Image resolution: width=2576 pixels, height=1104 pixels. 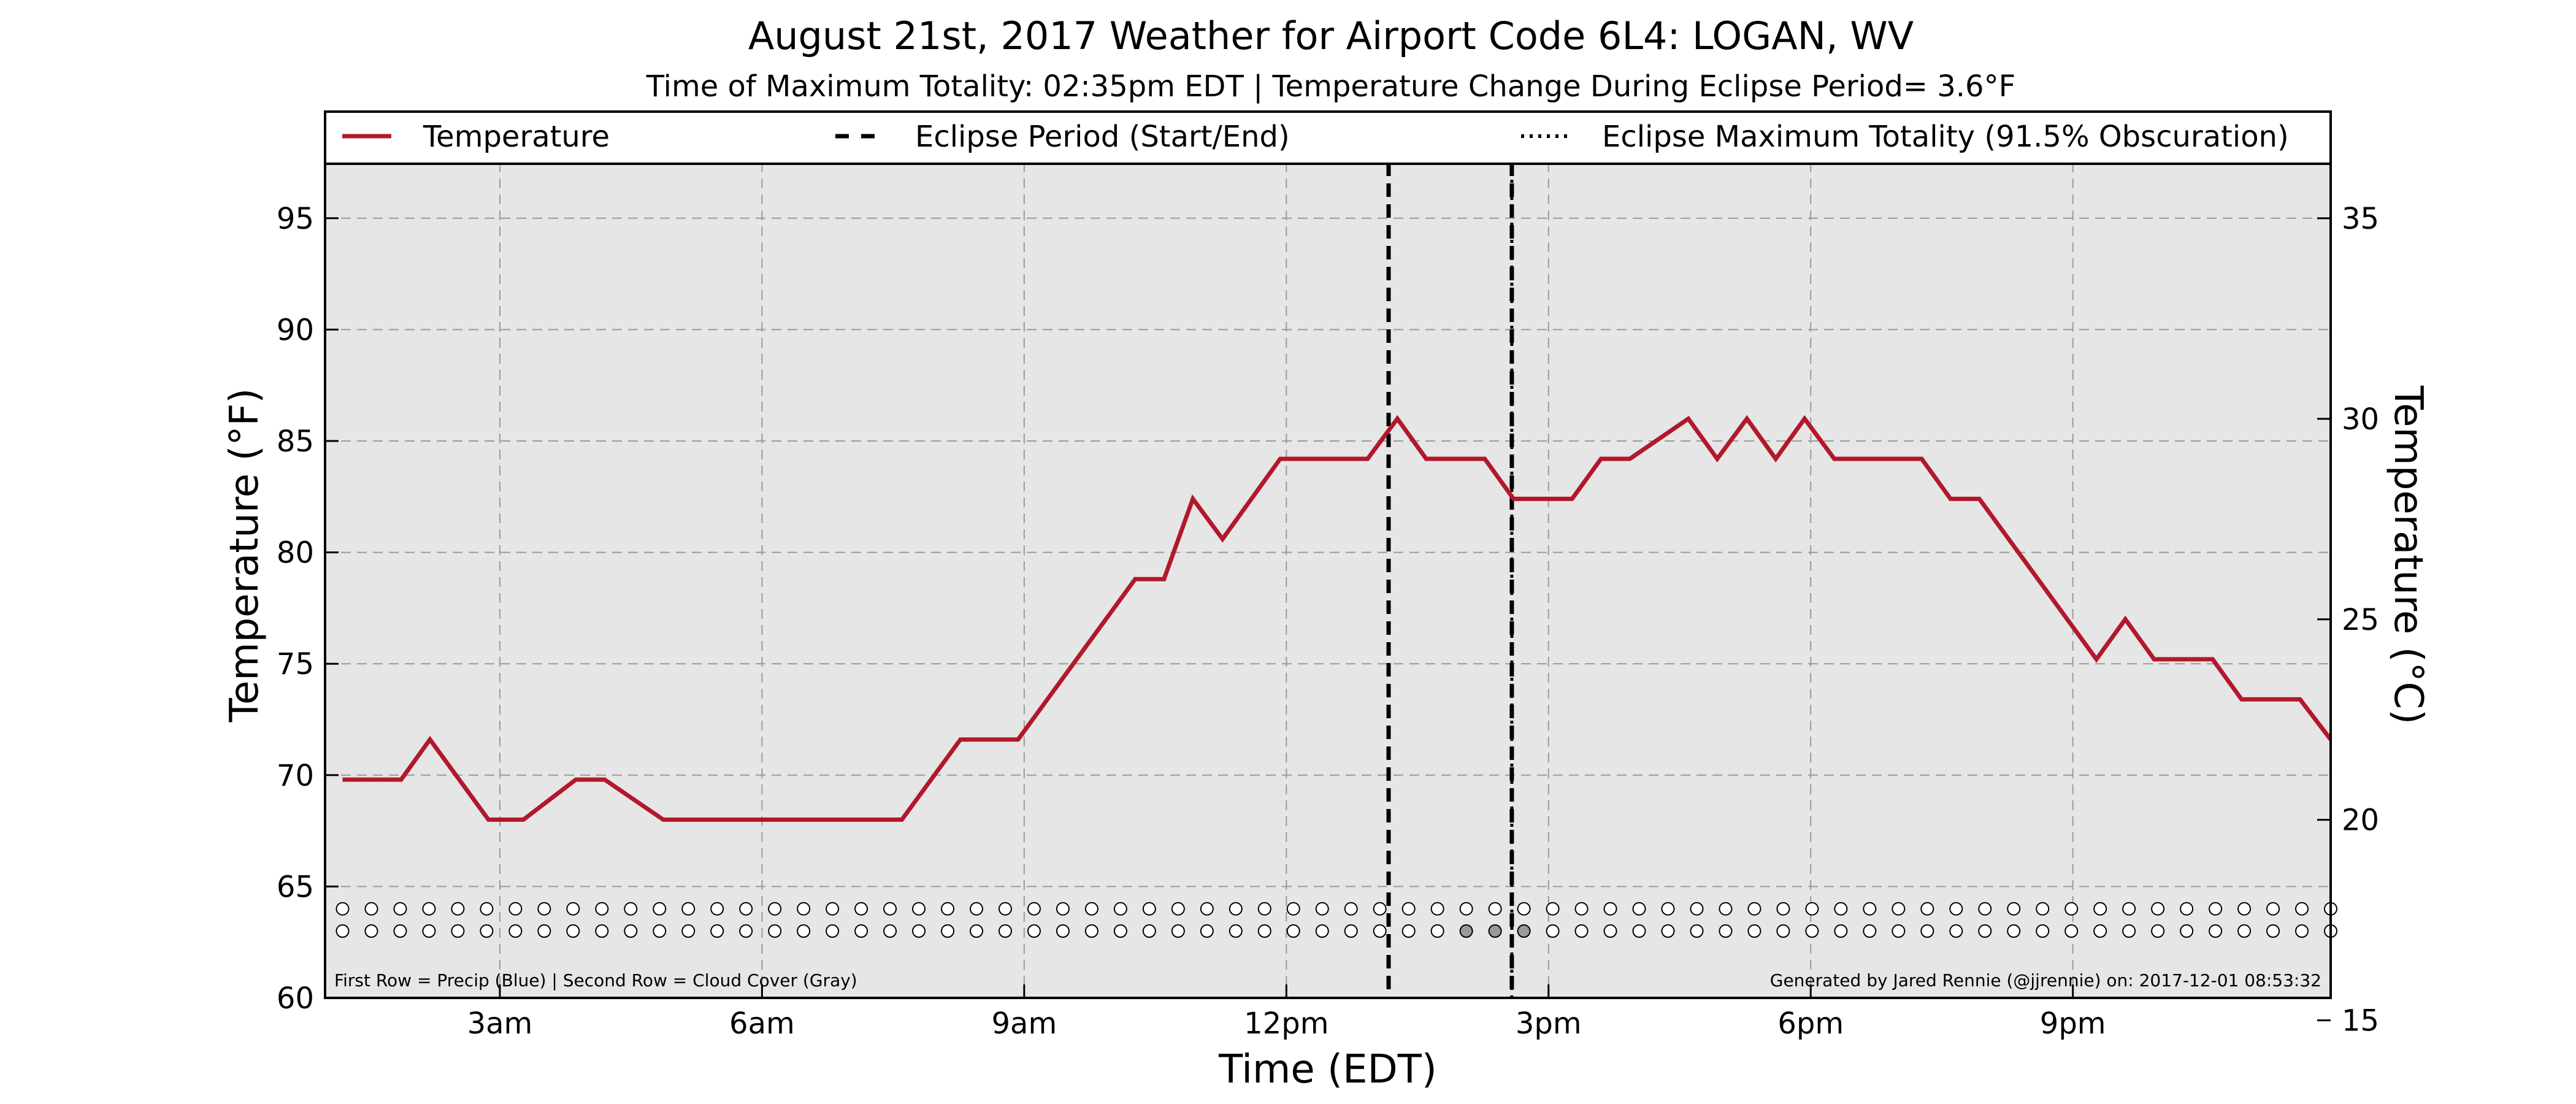 I want to click on x-tick-label: 9pm, so click(x=2073, y=1023).